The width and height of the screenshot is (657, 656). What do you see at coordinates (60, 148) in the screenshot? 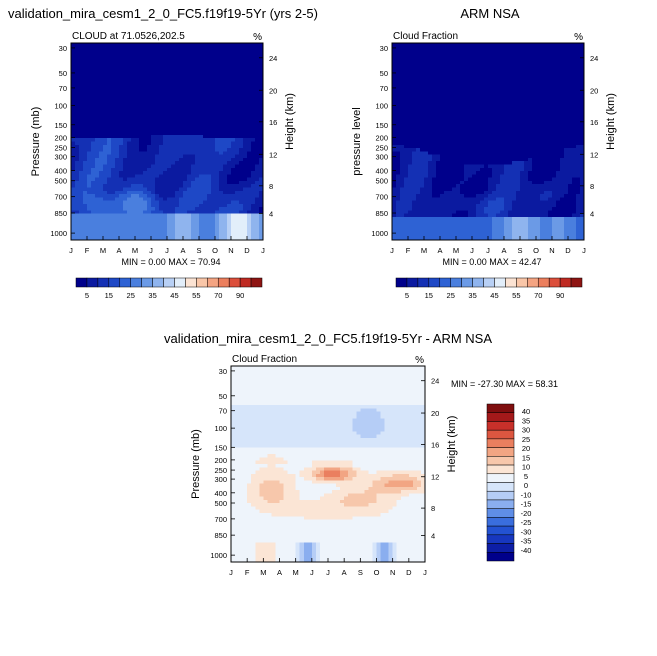
I see `y-tick-label: 250` at bounding box center [60, 148].